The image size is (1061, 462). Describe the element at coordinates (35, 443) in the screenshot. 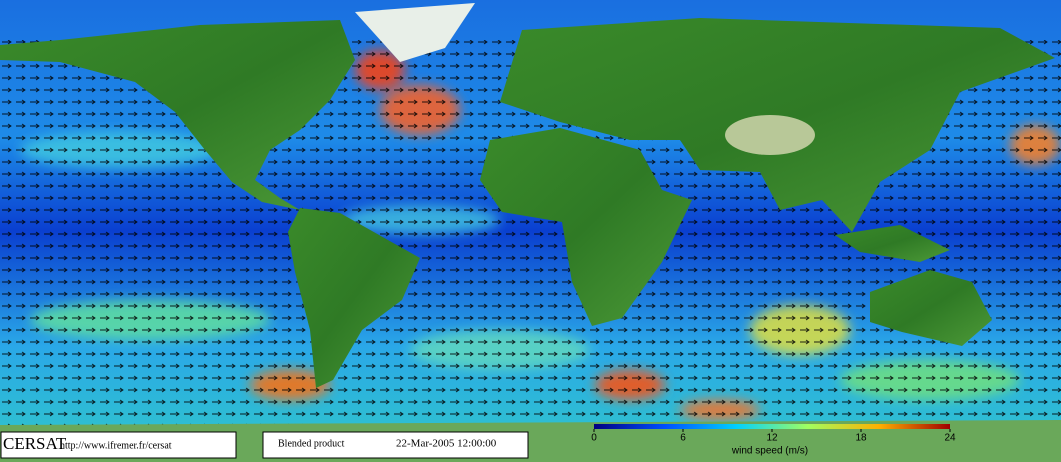

I see `logo: CERSAT` at that location.